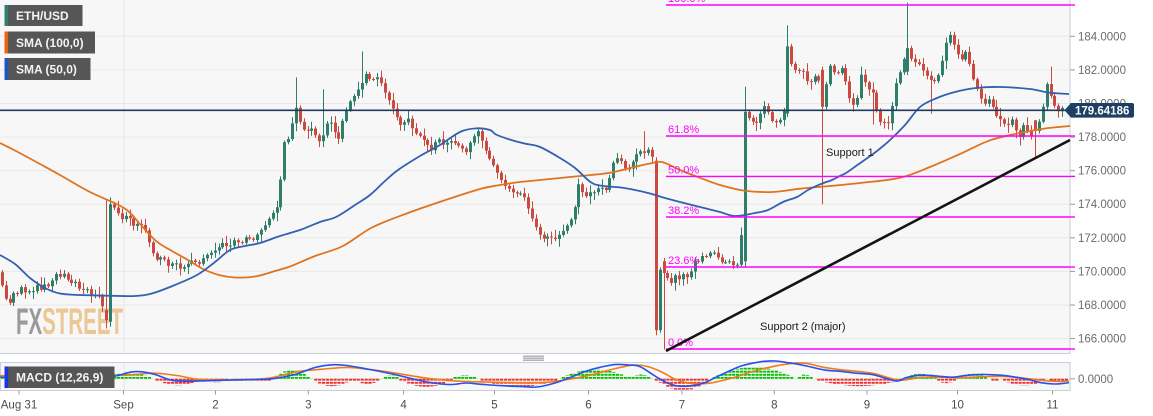 This screenshot has height=416, width=1153. What do you see at coordinates (1102, 205) in the screenshot?
I see `svg-text: 174.0000` at bounding box center [1102, 205].